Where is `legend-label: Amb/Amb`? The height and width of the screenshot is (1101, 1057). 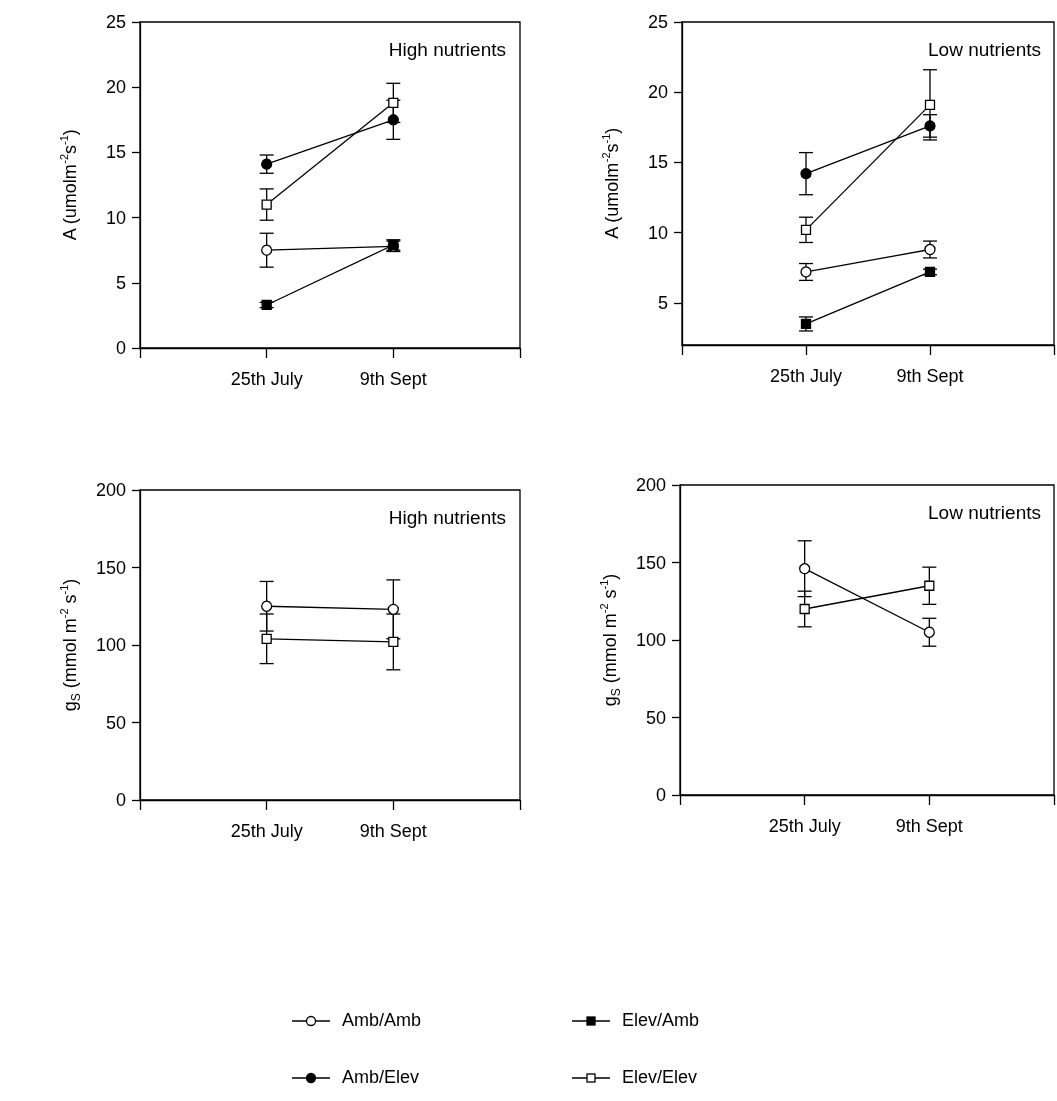 legend-label: Amb/Amb is located at coordinates (382, 1020).